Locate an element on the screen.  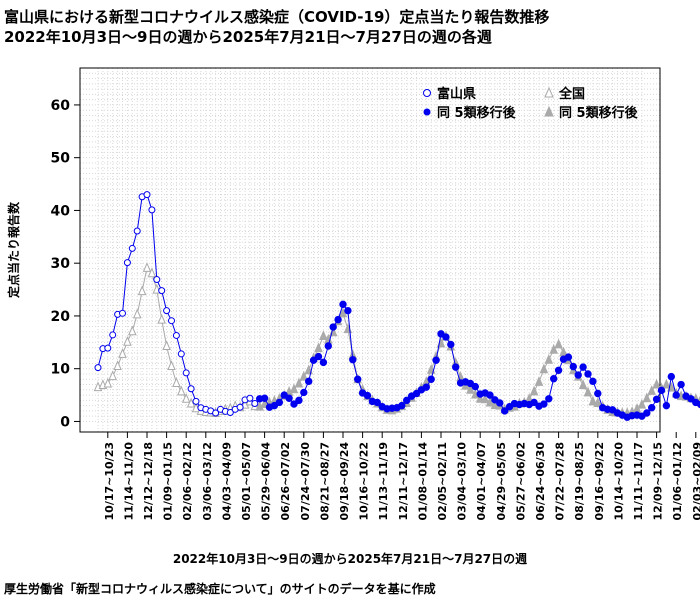
x-tick-label: 12/12~12/18 is located at coordinates (148, 481).